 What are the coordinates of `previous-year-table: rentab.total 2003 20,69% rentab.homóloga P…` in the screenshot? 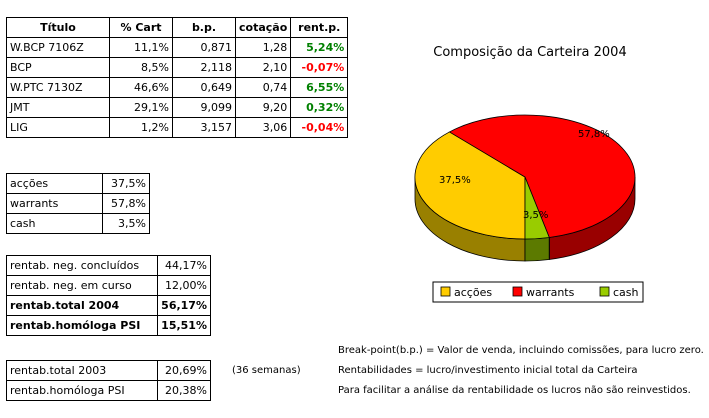 It's located at (108, 380).